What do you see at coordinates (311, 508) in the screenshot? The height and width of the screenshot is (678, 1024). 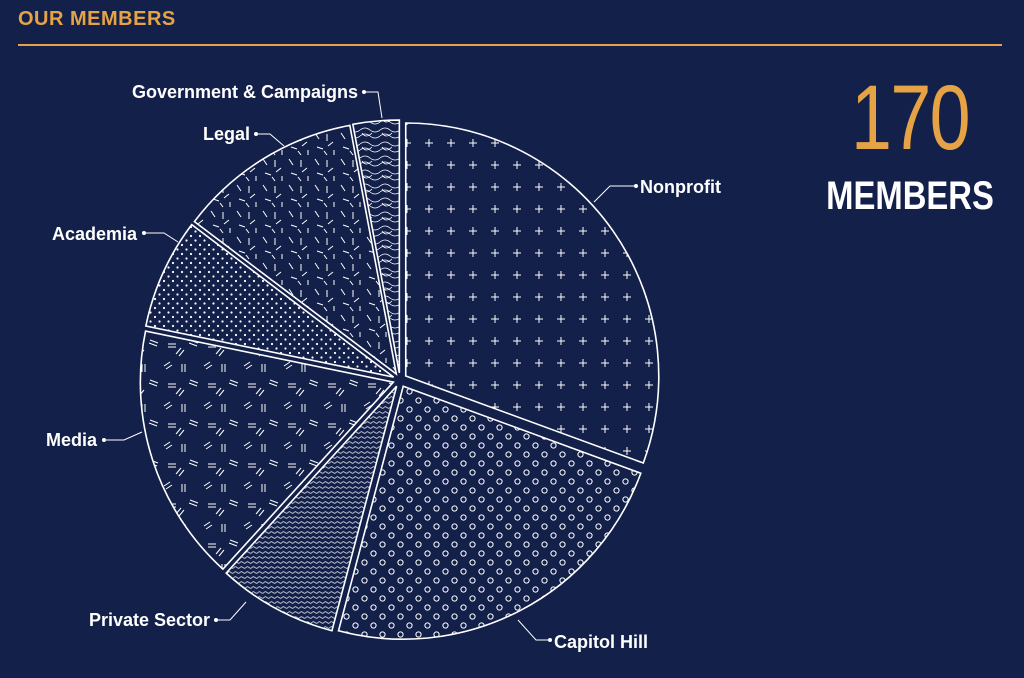 I see `pie-slice-private-sector` at bounding box center [311, 508].